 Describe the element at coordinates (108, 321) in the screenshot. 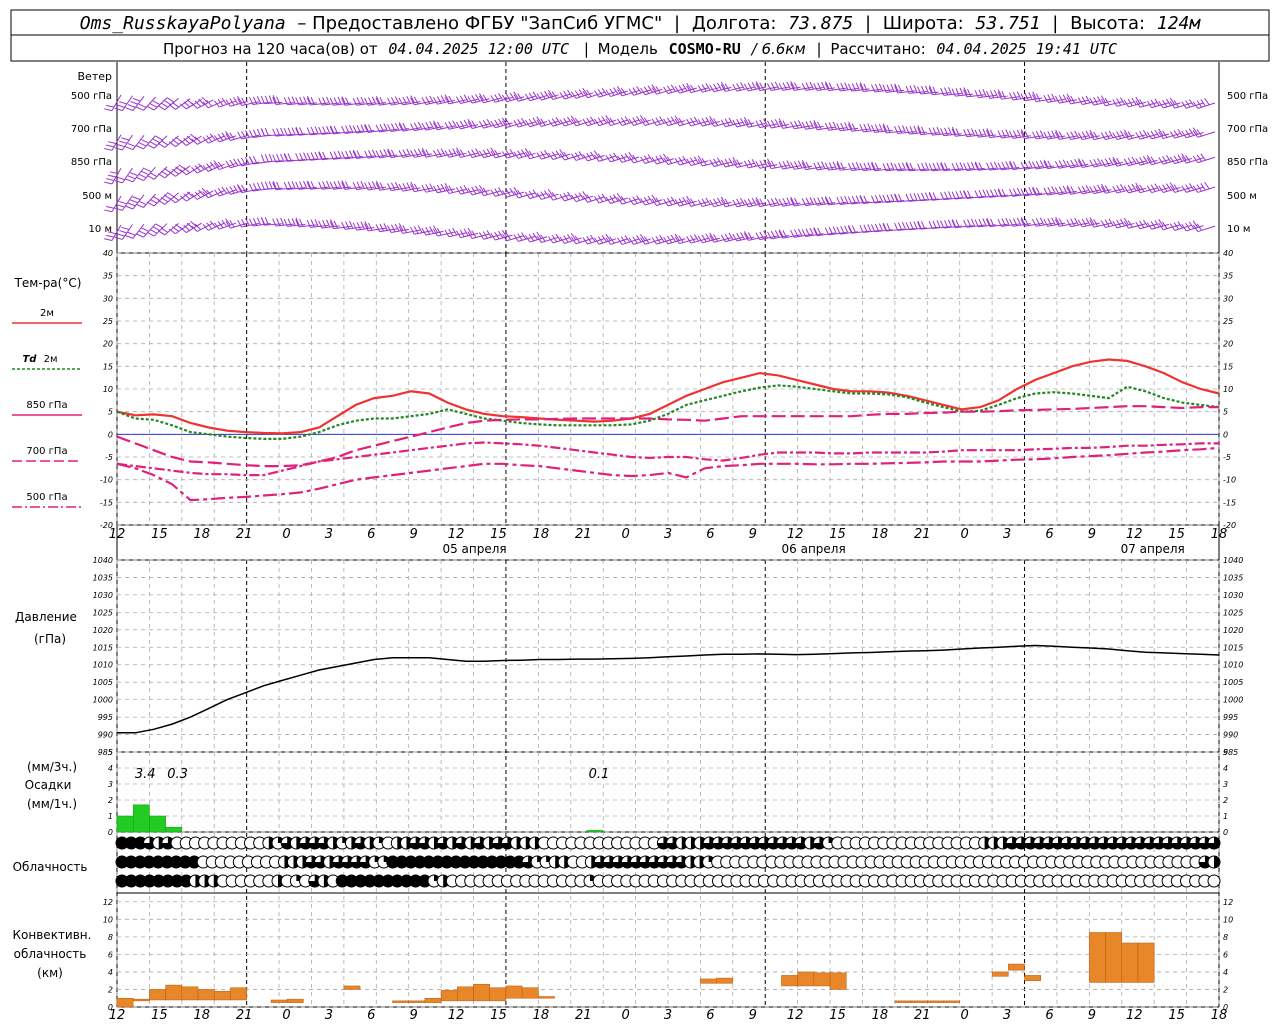

I see `y-tick-label: 25` at that location.